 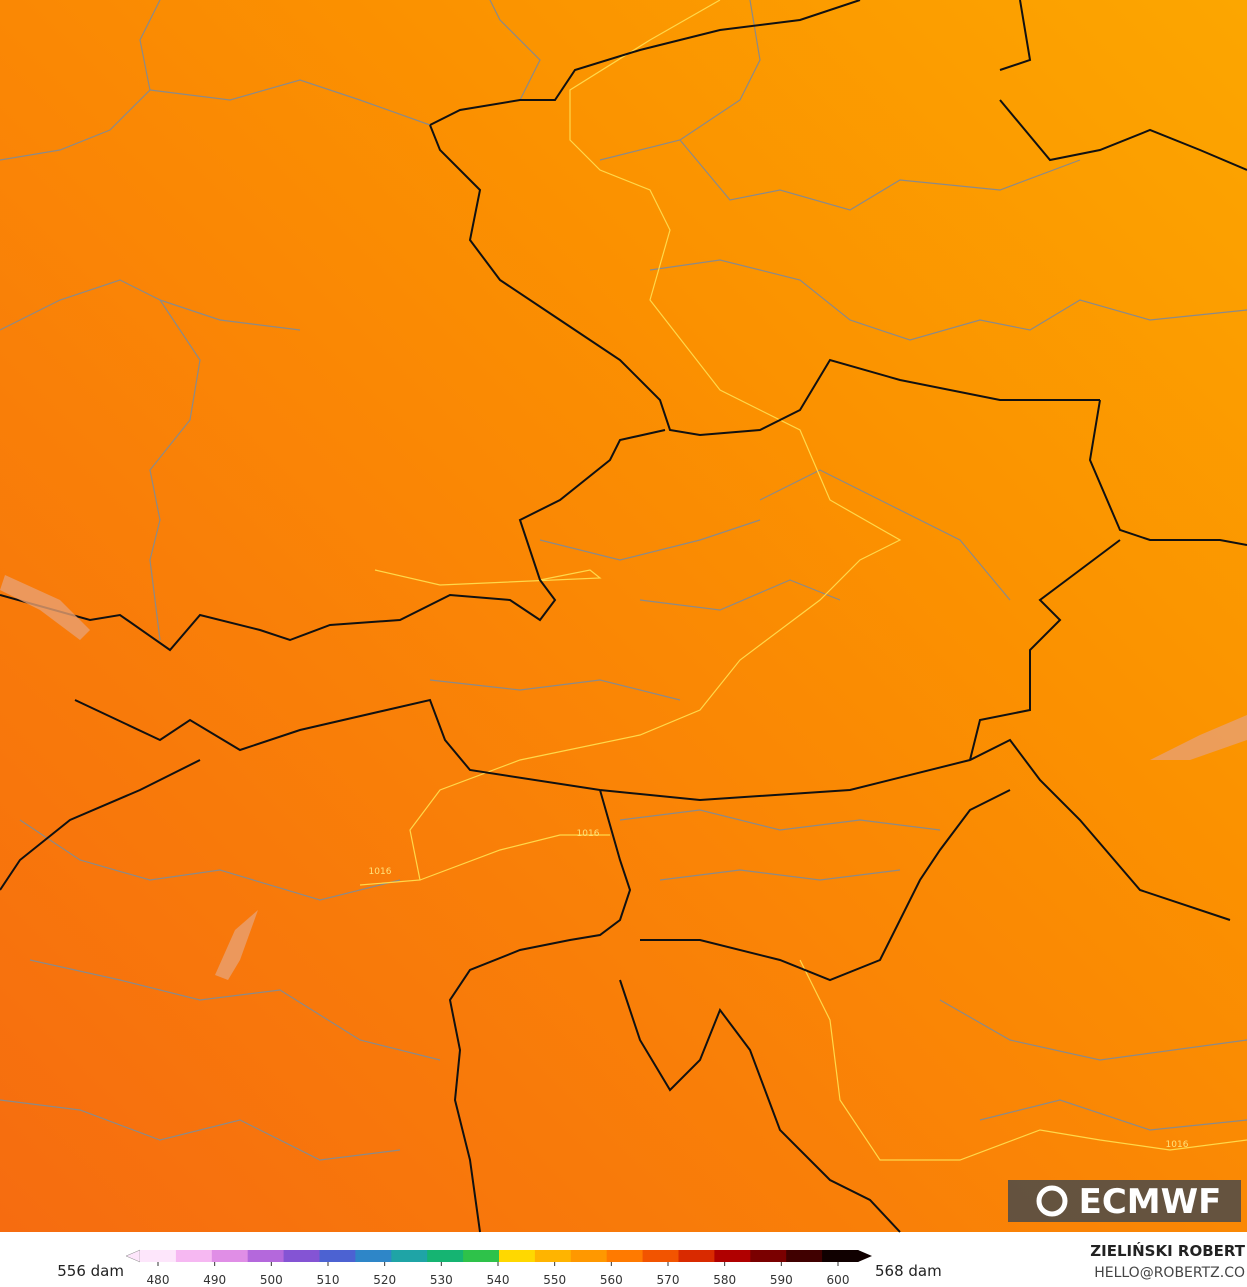 What do you see at coordinates (865, 1256) in the screenshot?
I see `colorbar-end` at bounding box center [865, 1256].